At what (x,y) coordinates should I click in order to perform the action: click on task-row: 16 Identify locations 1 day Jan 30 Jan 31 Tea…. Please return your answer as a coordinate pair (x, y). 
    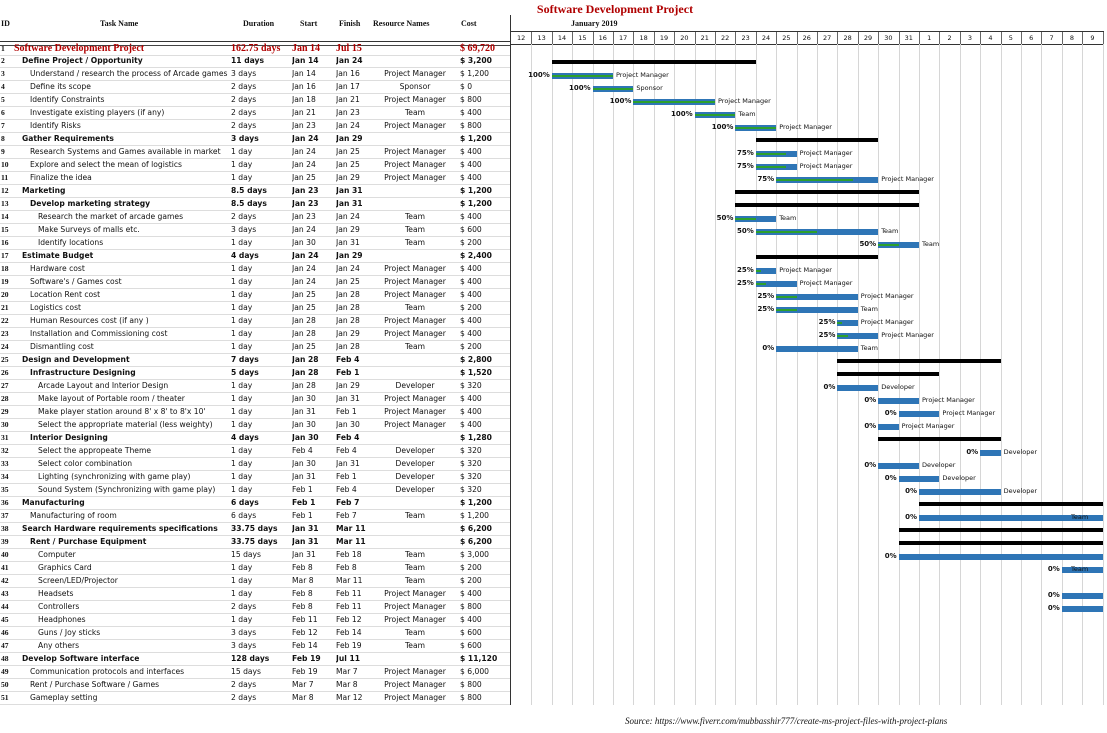
    Looking at the image, I should click on (255, 243).